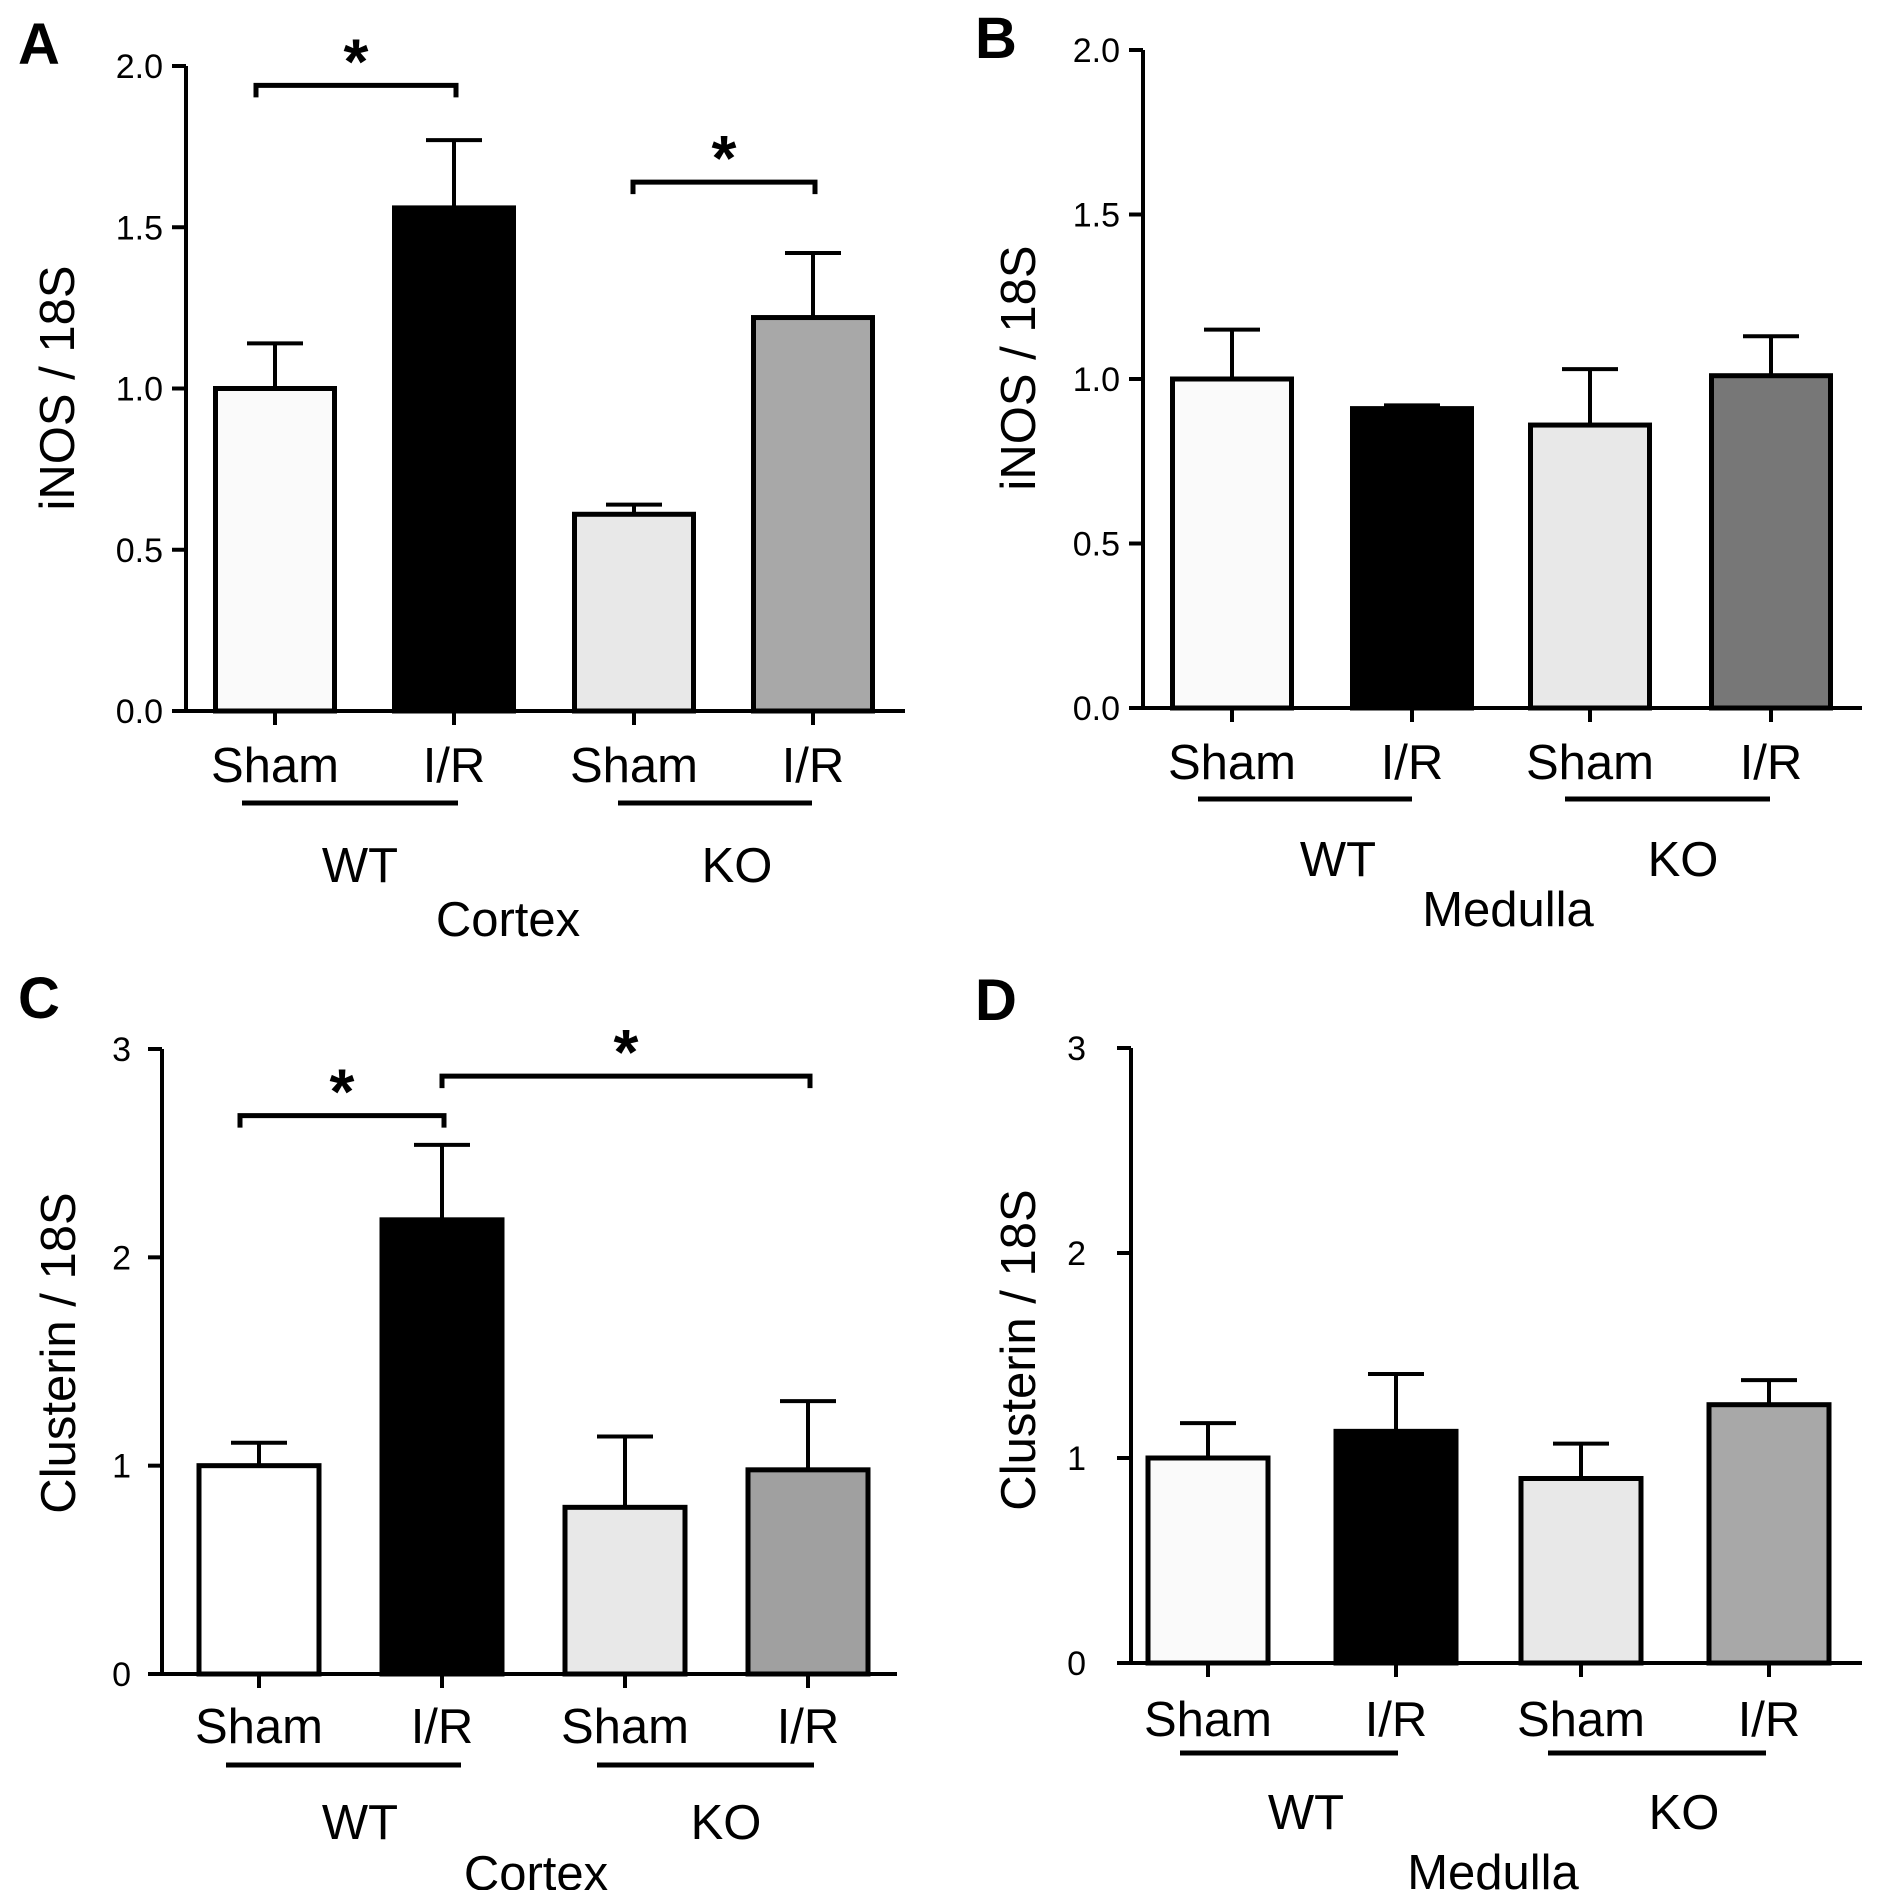  Describe the element at coordinates (39, 998) in the screenshot. I see `panel-letter: C` at that location.